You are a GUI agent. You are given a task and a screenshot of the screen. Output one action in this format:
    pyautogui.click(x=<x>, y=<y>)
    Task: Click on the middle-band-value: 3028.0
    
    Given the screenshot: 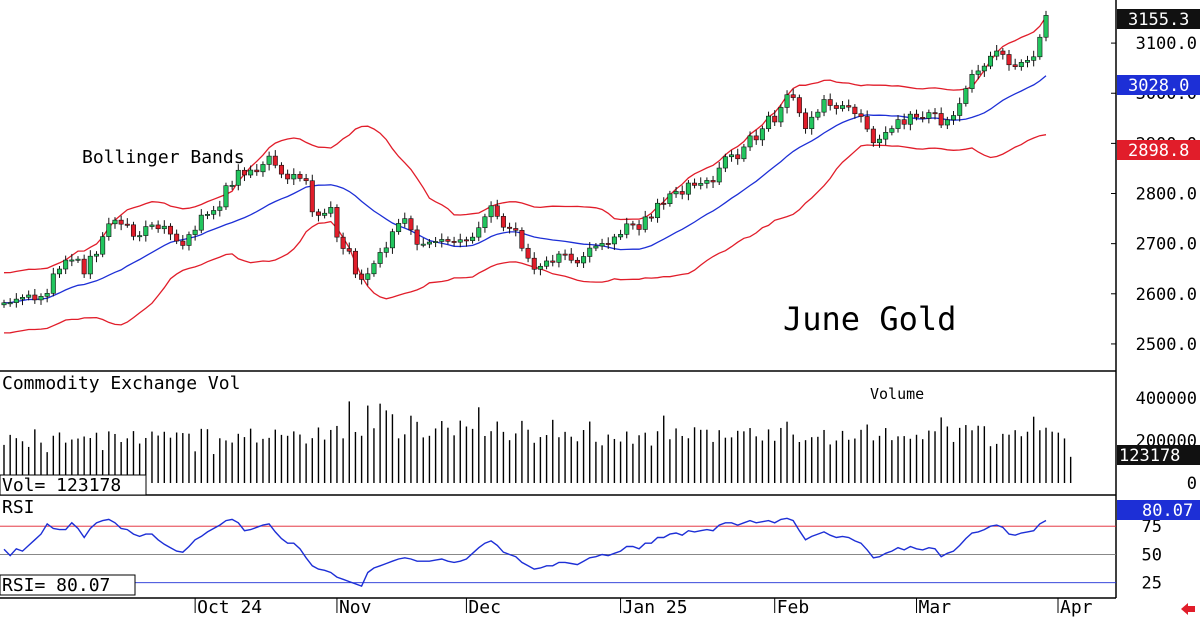 What is the action you would take?
    pyautogui.click(x=1158, y=86)
    